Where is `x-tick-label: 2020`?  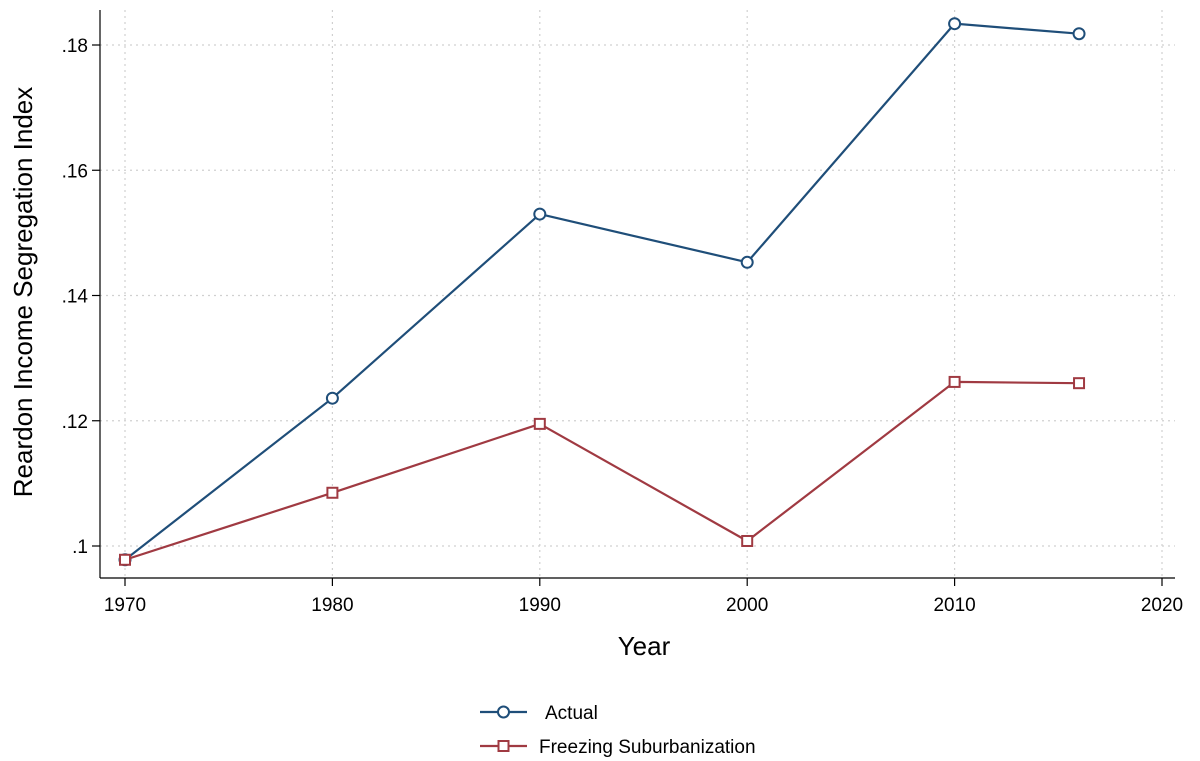
x-tick-label: 2020 is located at coordinates (1162, 605).